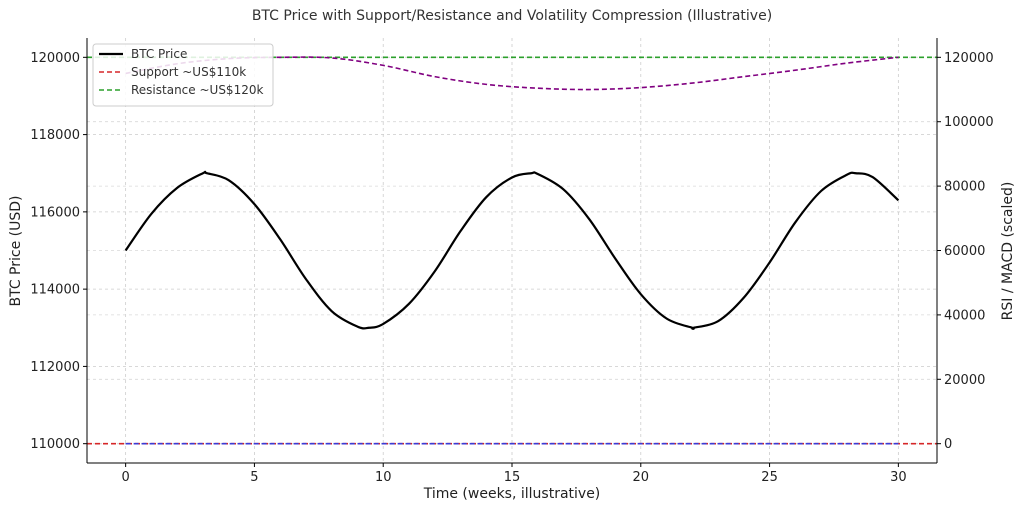 This screenshot has height=510, width=1024. What do you see at coordinates (16, 250) in the screenshot?
I see `y-axis-label: BTC Price (USD)` at bounding box center [16, 250].